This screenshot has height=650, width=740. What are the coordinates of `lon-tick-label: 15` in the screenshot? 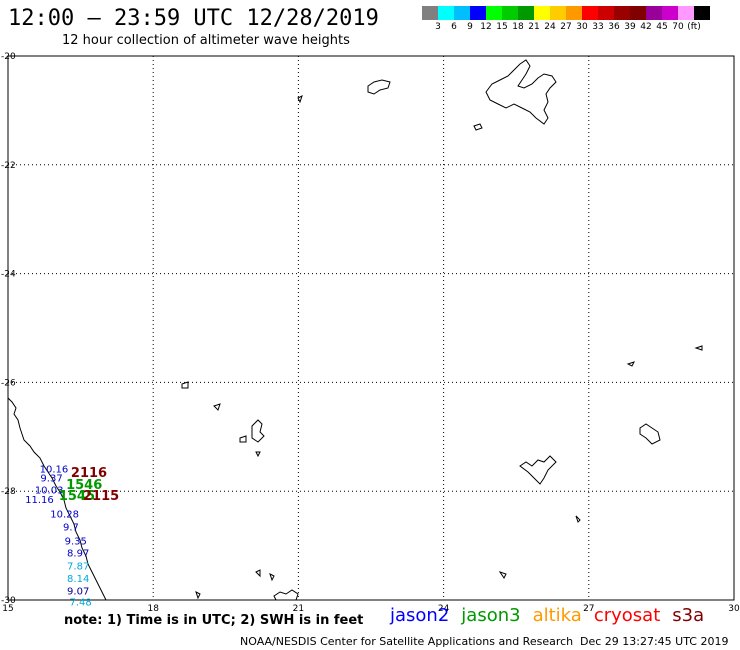 It's located at (7, 609).